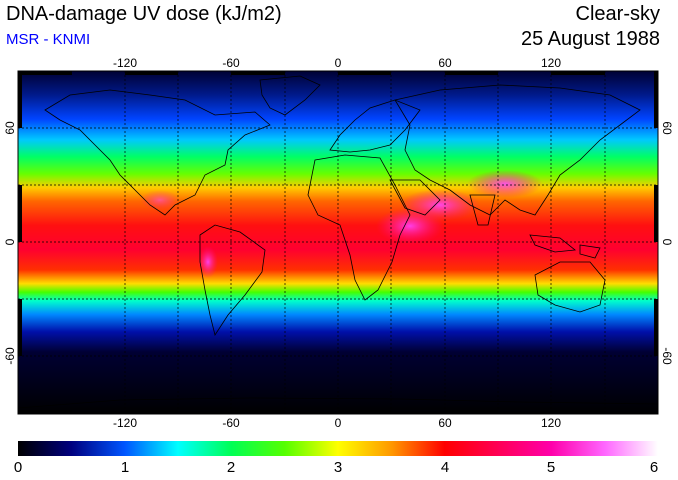 The height and width of the screenshot is (480, 678). What do you see at coordinates (48, 39) in the screenshot?
I see `source-label: MSR - KNMI` at bounding box center [48, 39].